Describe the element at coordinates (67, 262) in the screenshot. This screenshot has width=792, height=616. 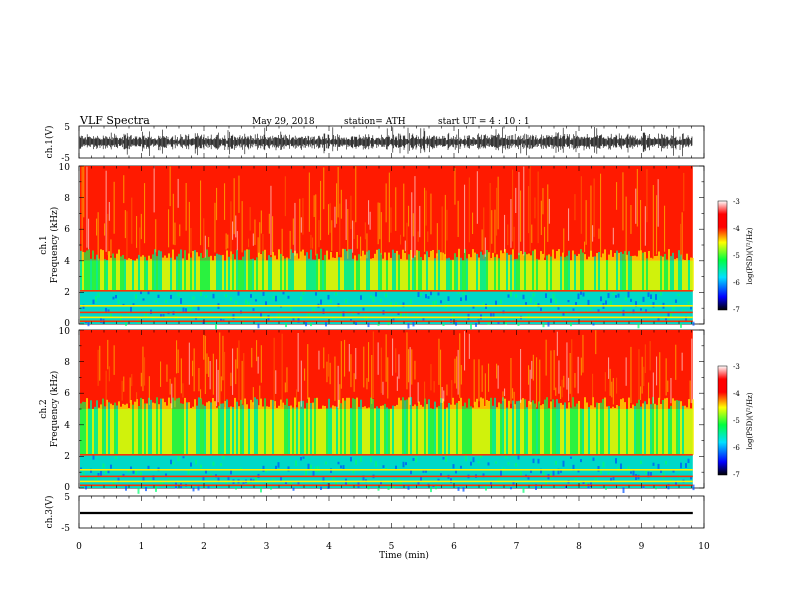
I see `ch1-ftick-4: 4` at that location.